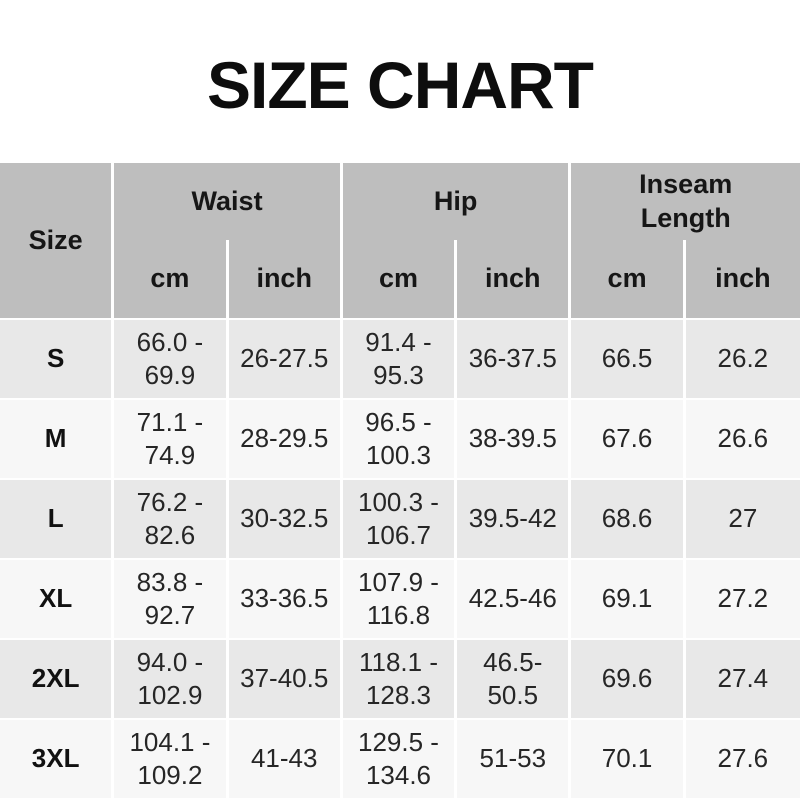 This screenshot has height=800, width=800. I want to click on page-title: SIZE CHART, so click(400, 84).